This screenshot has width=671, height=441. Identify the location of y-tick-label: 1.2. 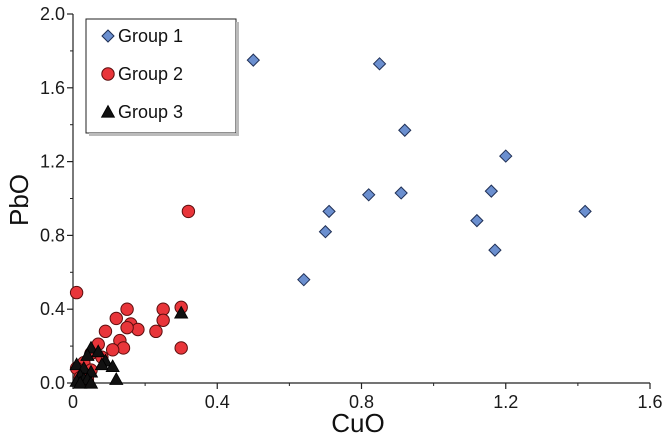
(52, 162).